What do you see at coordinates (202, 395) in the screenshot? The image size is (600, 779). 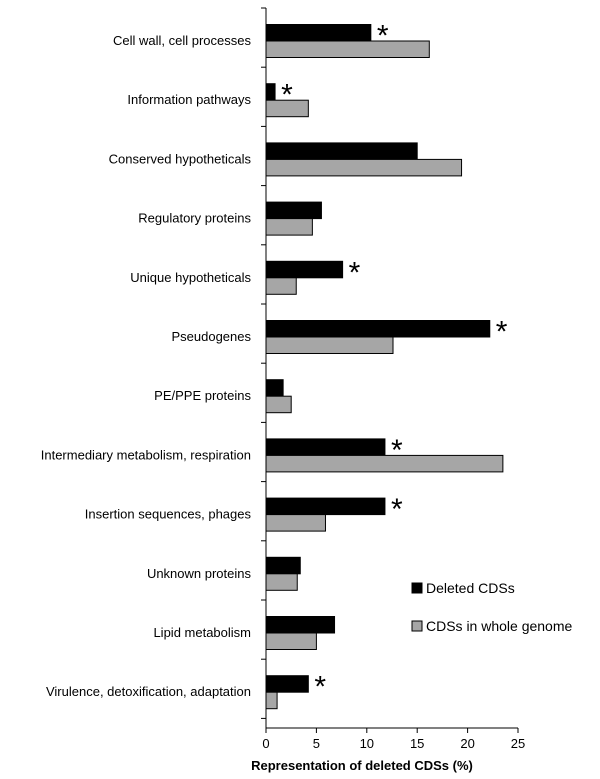 I see `category-label: PE/PPE proteins` at bounding box center [202, 395].